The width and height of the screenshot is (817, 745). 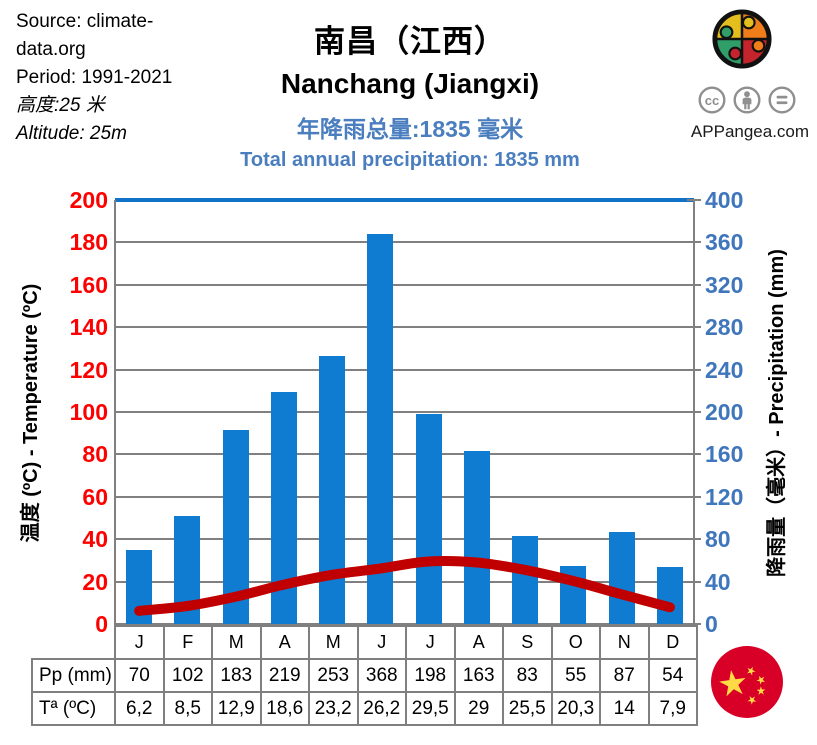 I want to click on ta-cell: 6,2, so click(x=139, y=708).